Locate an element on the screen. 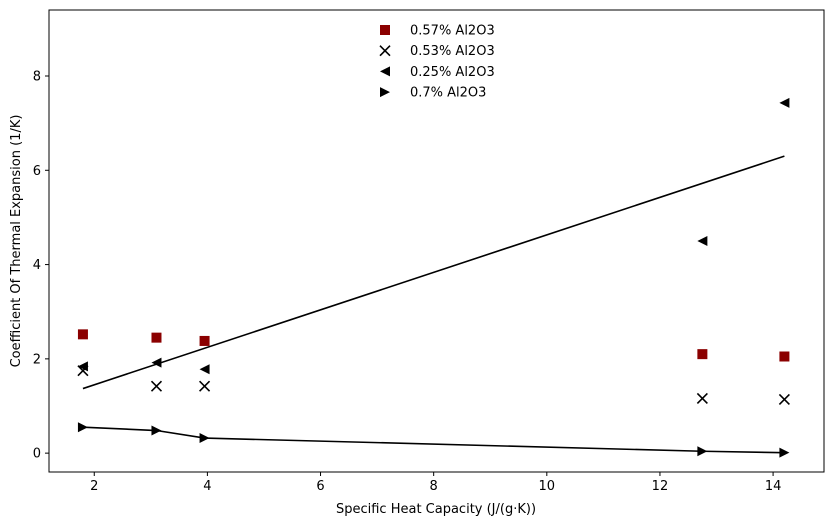 This screenshot has height=525, width=833. x-tick-label: 14 is located at coordinates (773, 486).